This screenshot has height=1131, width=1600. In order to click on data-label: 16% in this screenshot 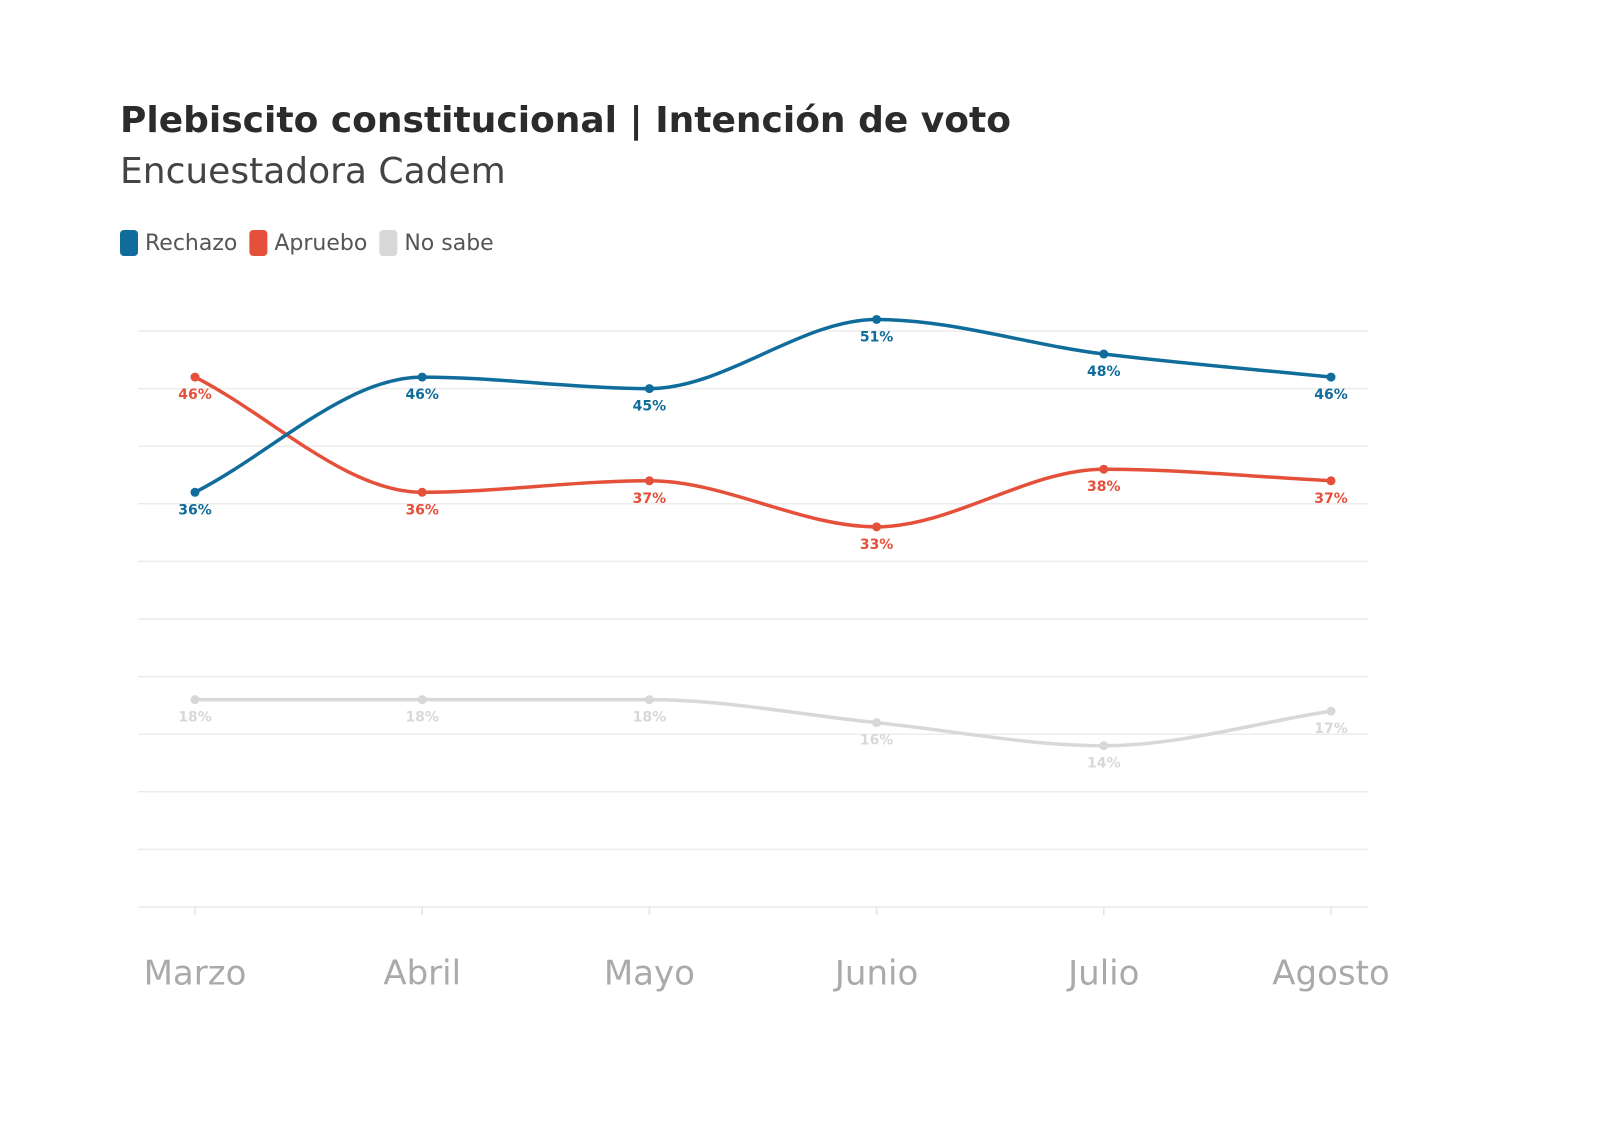, I will do `click(877, 741)`.